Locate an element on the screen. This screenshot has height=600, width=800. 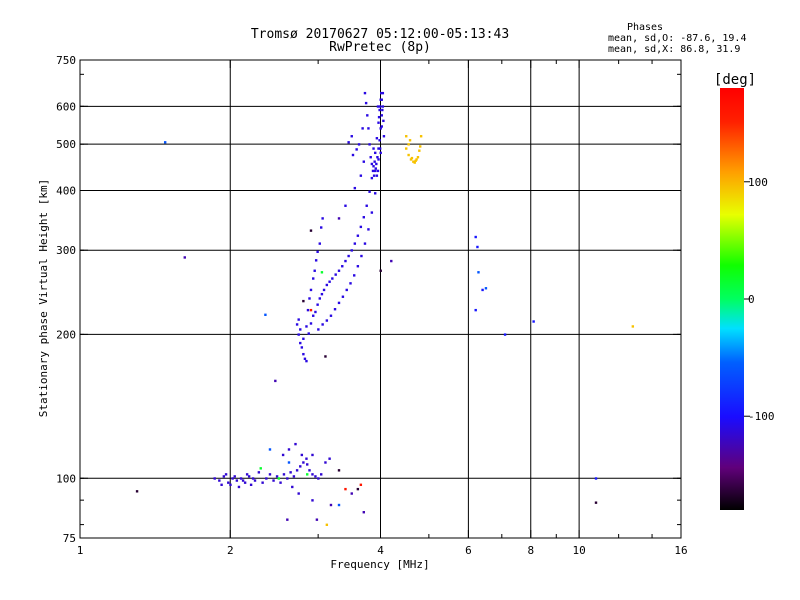
chart-subtitle: RwPretec (8p) is located at coordinates (380, 47).